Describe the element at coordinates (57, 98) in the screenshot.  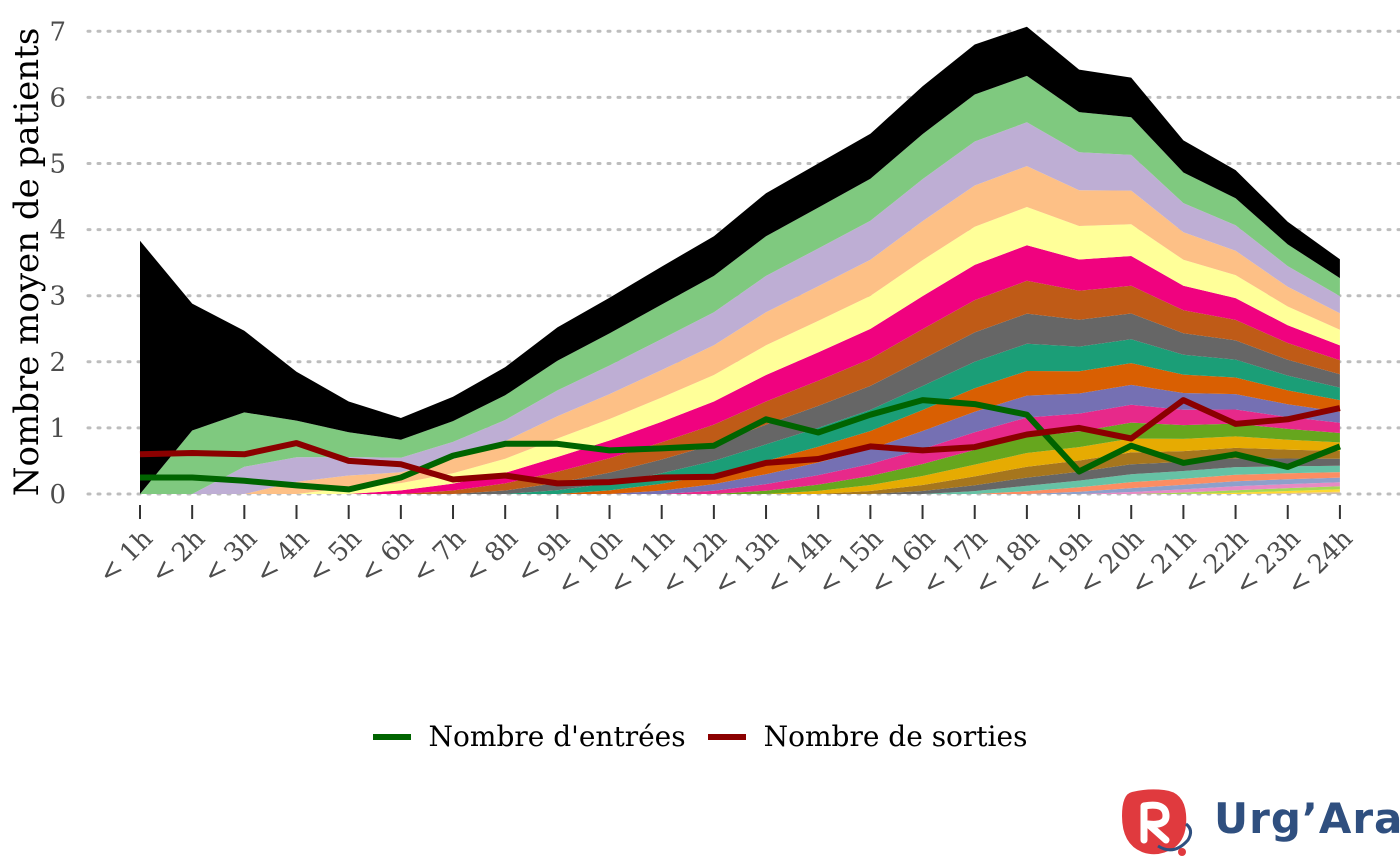
I see `y-tick-label: 6` at that location.